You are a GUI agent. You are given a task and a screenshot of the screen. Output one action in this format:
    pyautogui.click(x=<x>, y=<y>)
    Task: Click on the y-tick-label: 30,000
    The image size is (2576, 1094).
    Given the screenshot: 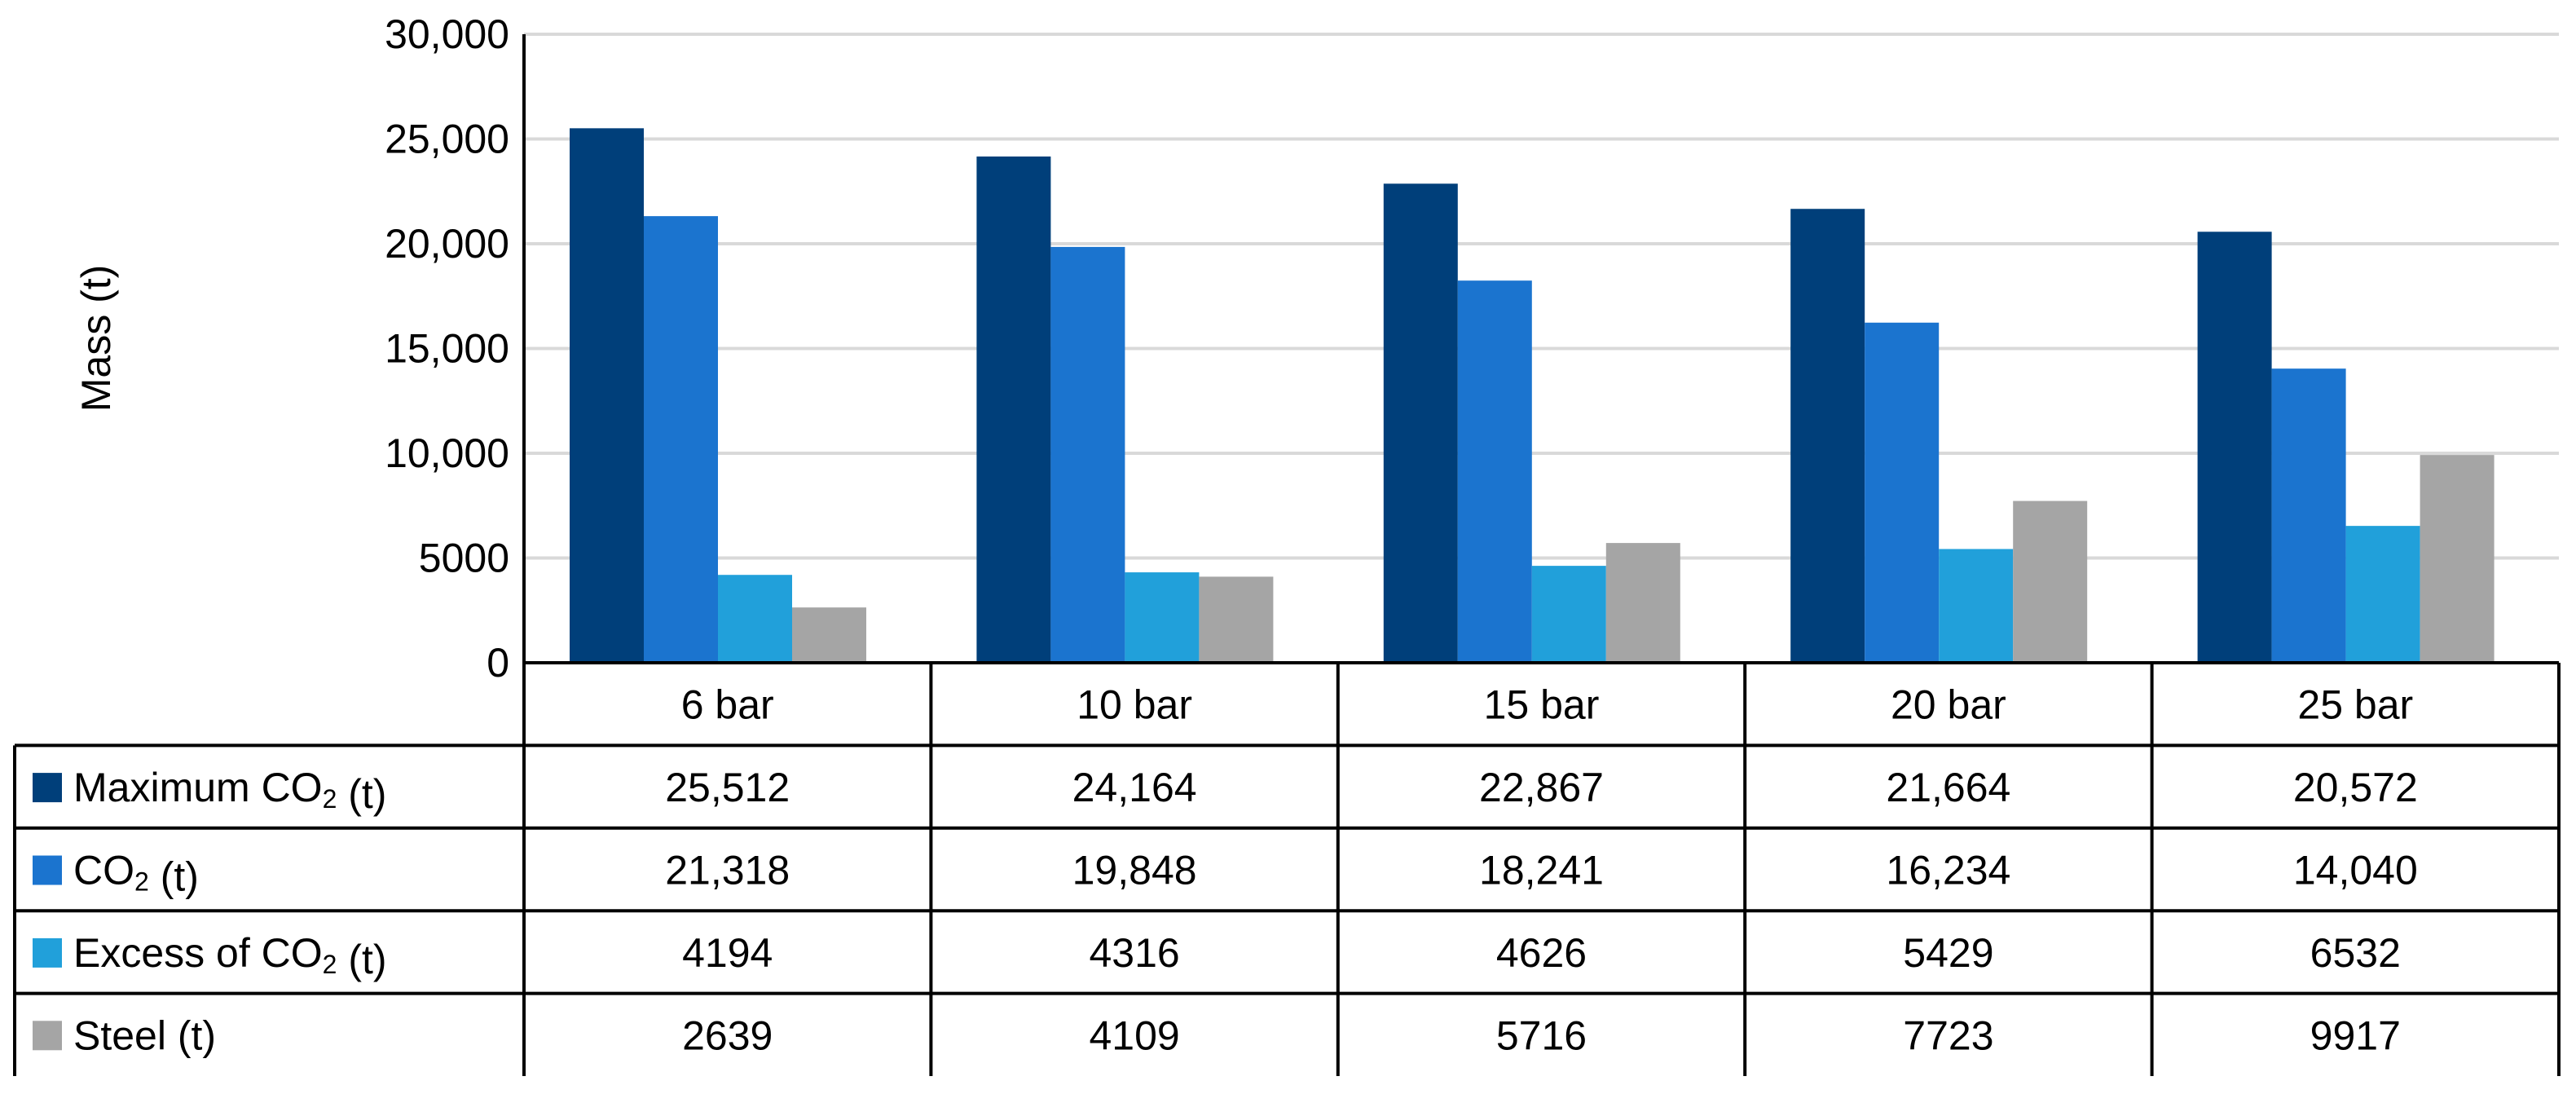 What is the action you would take?
    pyautogui.click(x=447, y=34)
    